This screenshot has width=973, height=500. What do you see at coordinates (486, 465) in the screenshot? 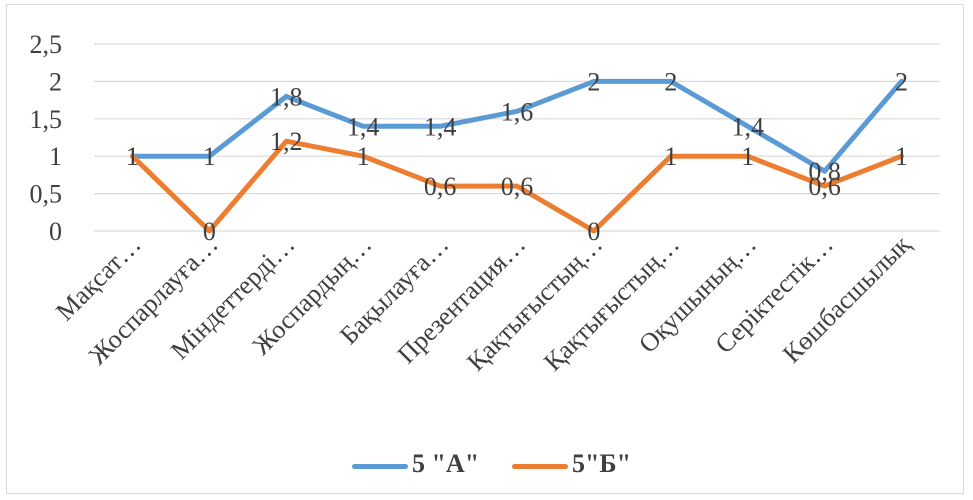
I see `legend: 5 "А" 5"Б"` at bounding box center [486, 465].